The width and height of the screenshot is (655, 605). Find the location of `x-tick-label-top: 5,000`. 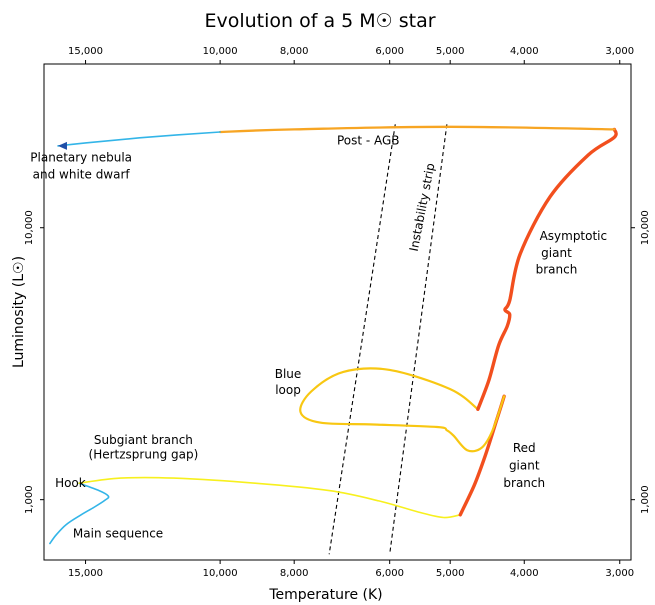

x-tick-label-top: 5,000 is located at coordinates (450, 51).